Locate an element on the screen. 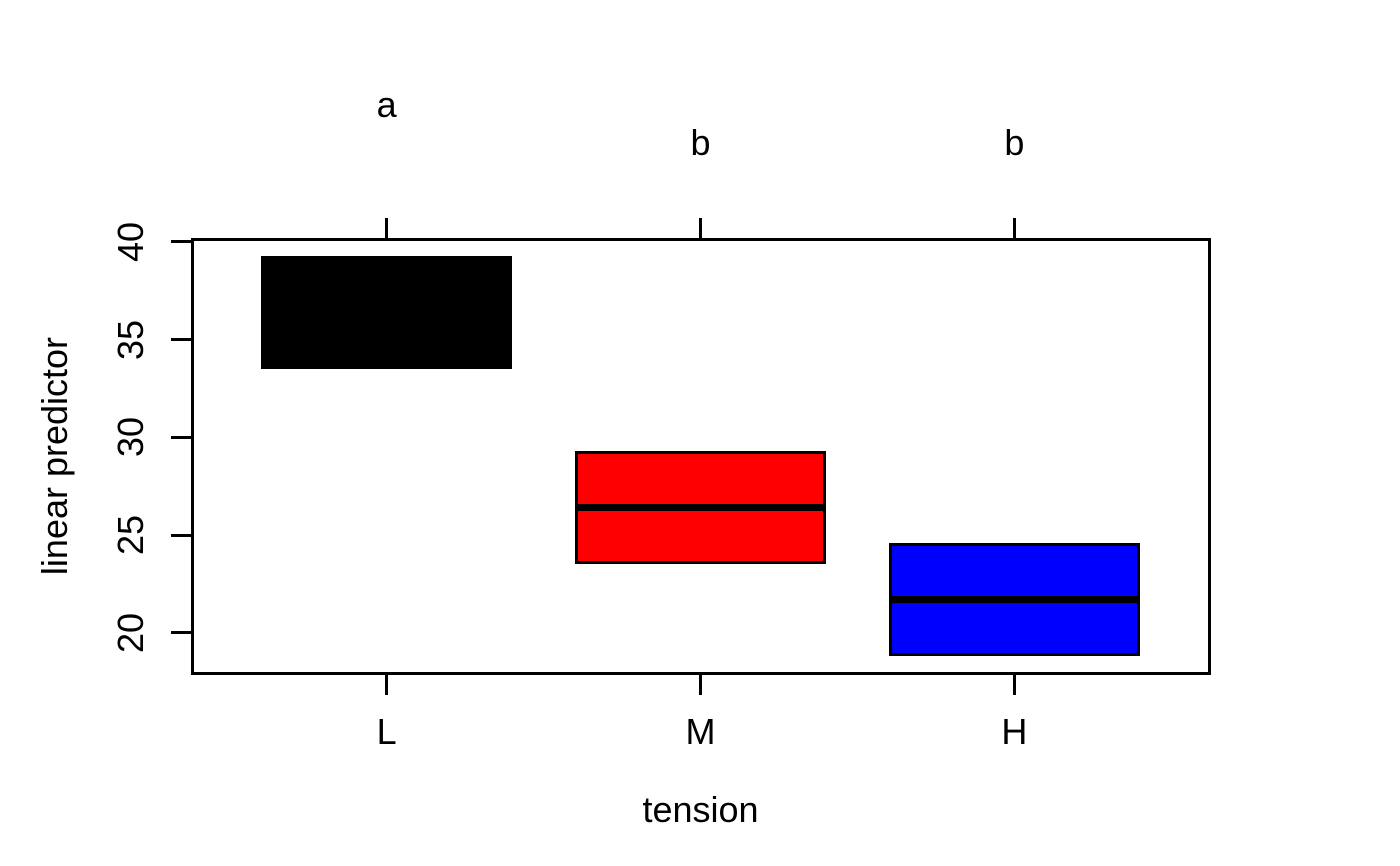  bottom-axis-tick-M is located at coordinates (700, 684).